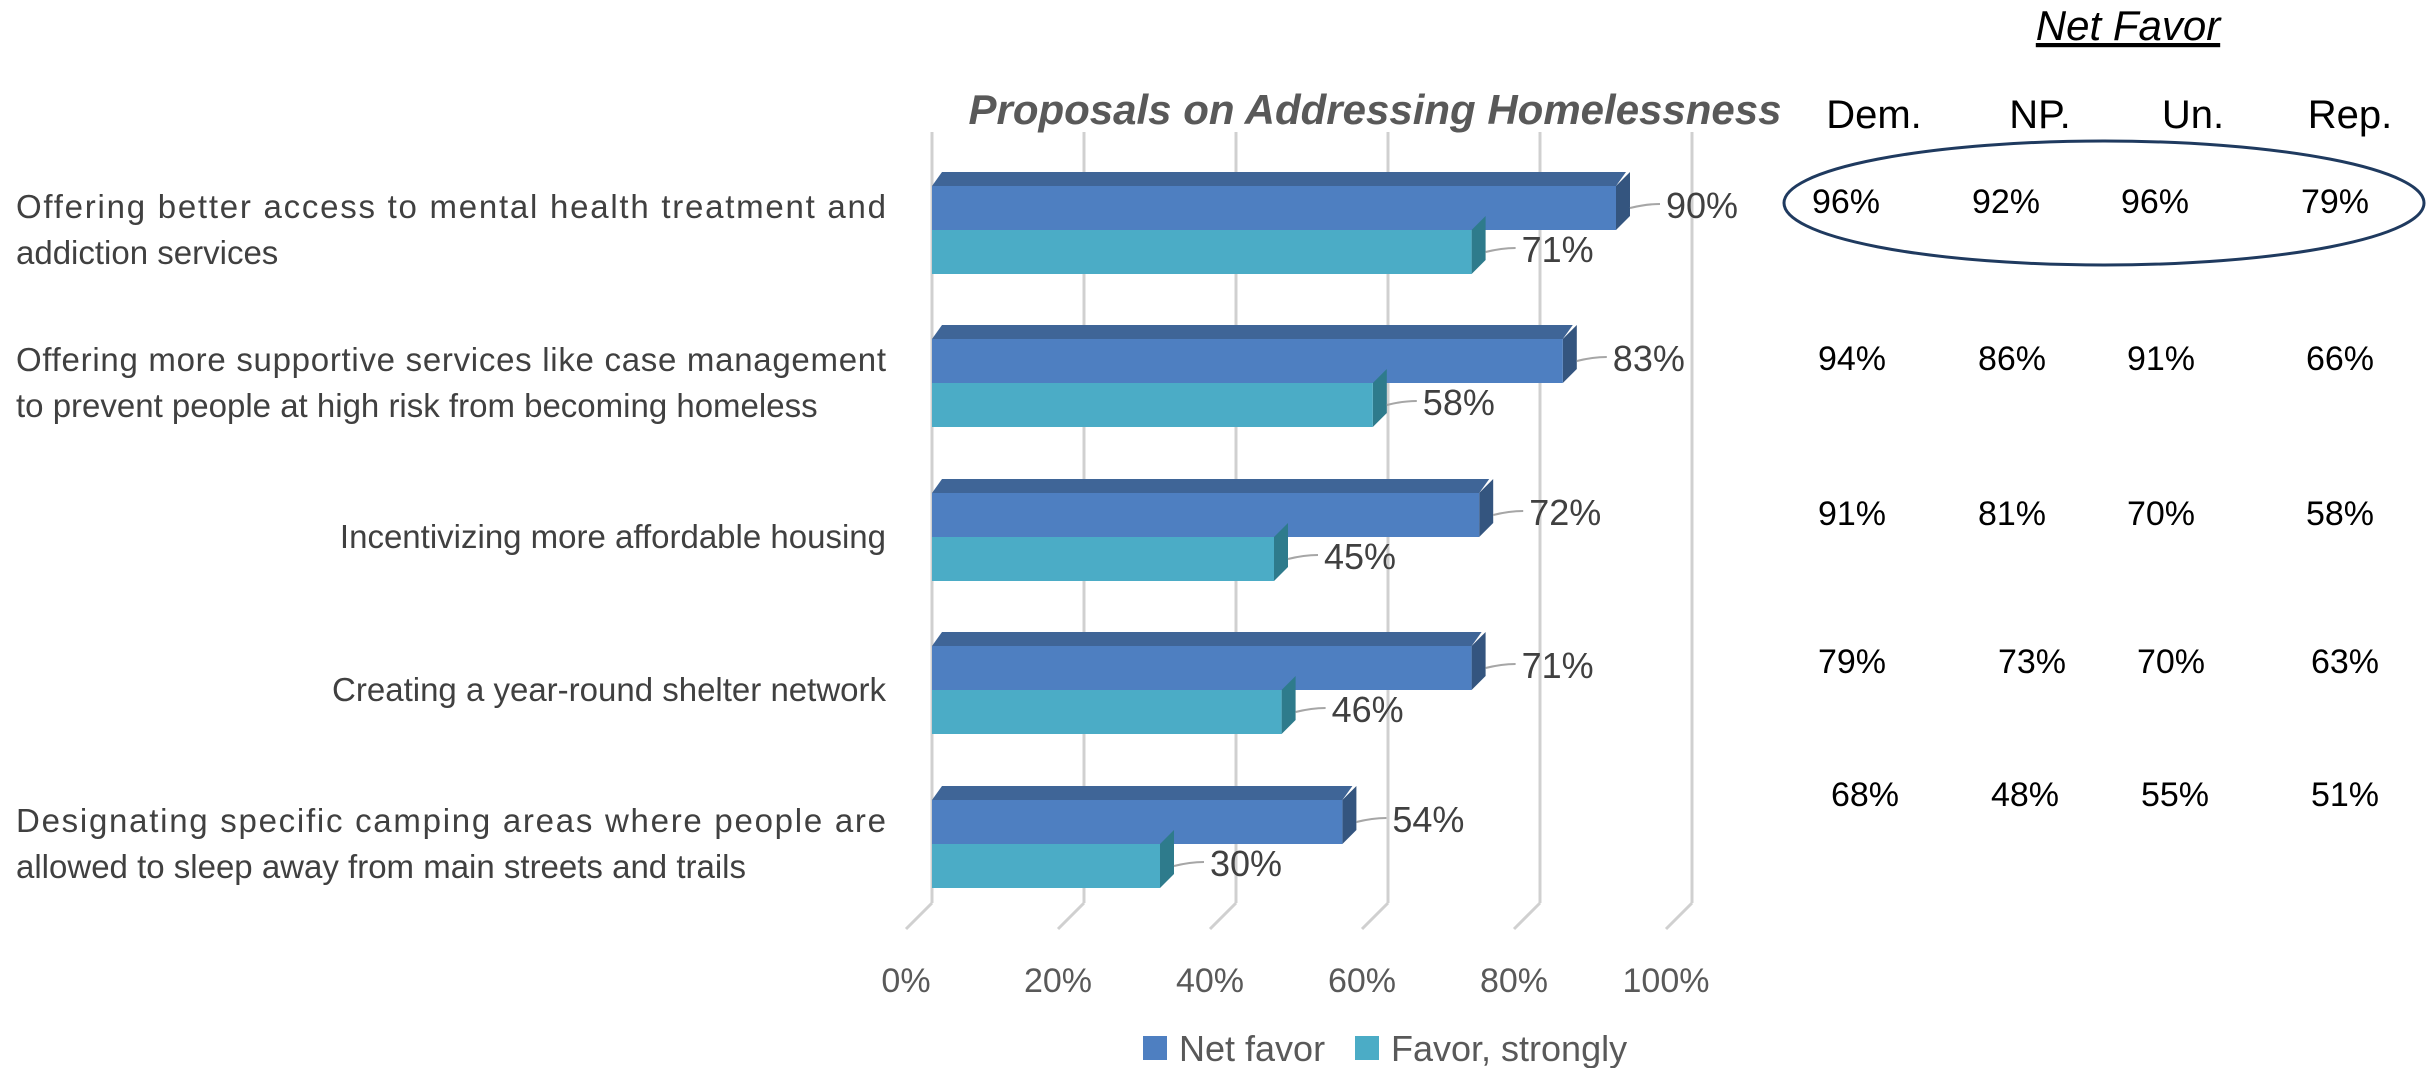 The height and width of the screenshot is (1068, 2430). What do you see at coordinates (2345, 795) in the screenshot?
I see `net-favor-value: 51%` at bounding box center [2345, 795].